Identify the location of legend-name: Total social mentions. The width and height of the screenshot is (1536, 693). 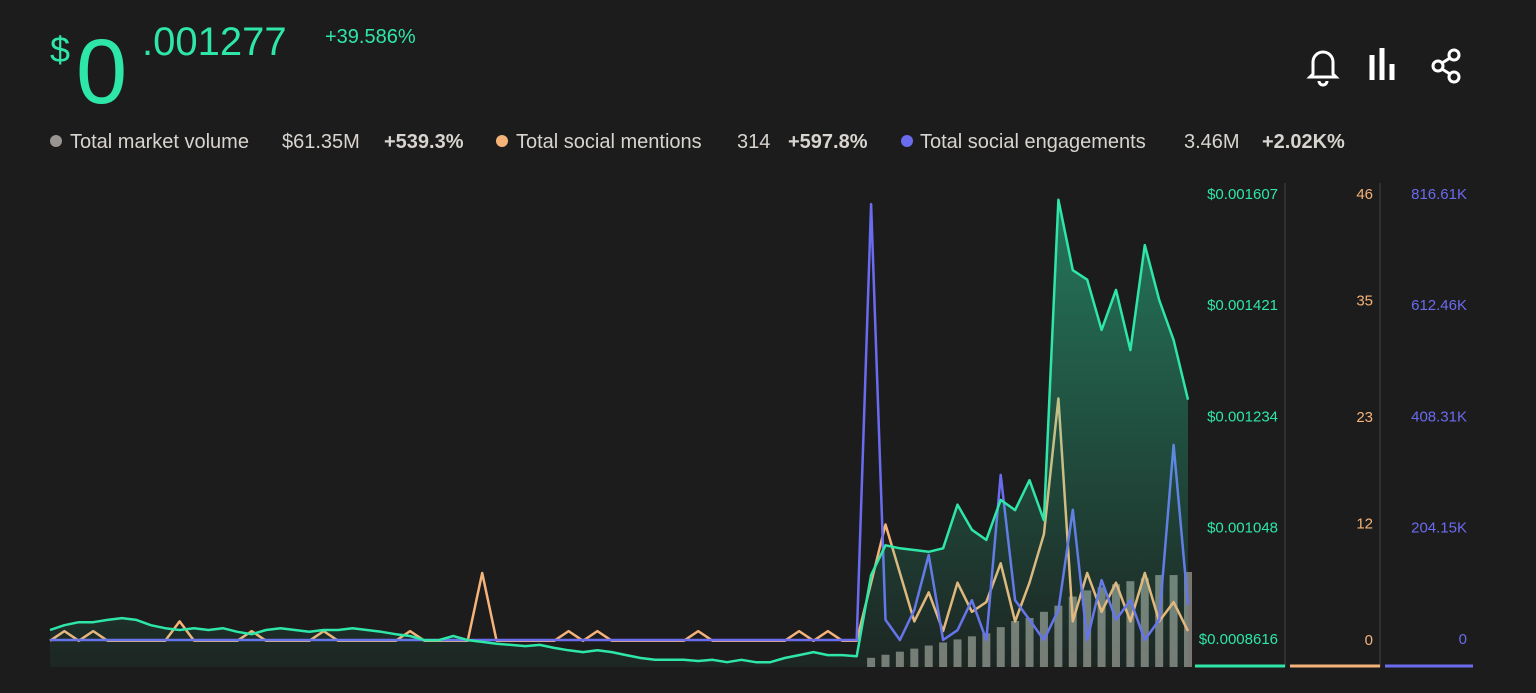
(609, 142).